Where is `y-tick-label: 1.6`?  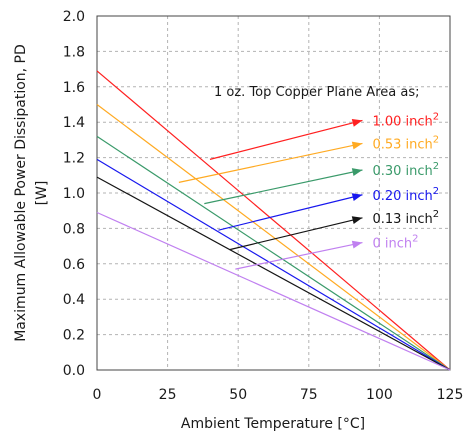
y-tick-label: 1.6 is located at coordinates (74, 88).